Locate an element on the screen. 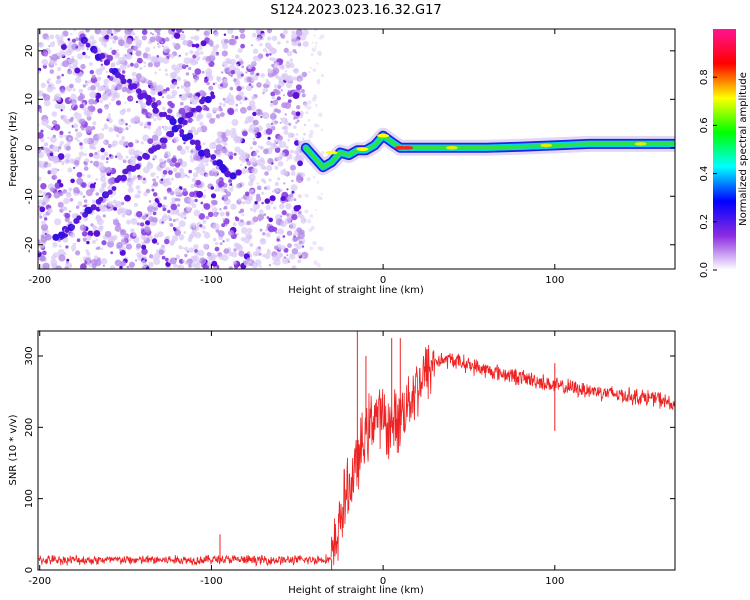  spectrogram-y-label: Frequency (Hz) is located at coordinates (13, 149).